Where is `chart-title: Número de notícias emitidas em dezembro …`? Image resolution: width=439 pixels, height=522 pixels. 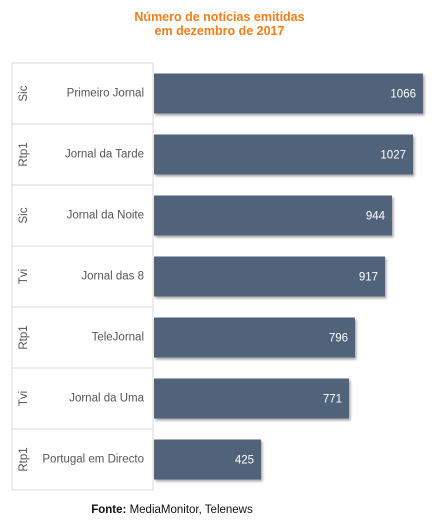 chart-title: Número de notícias emitidas em dezembro … is located at coordinates (219, 24).